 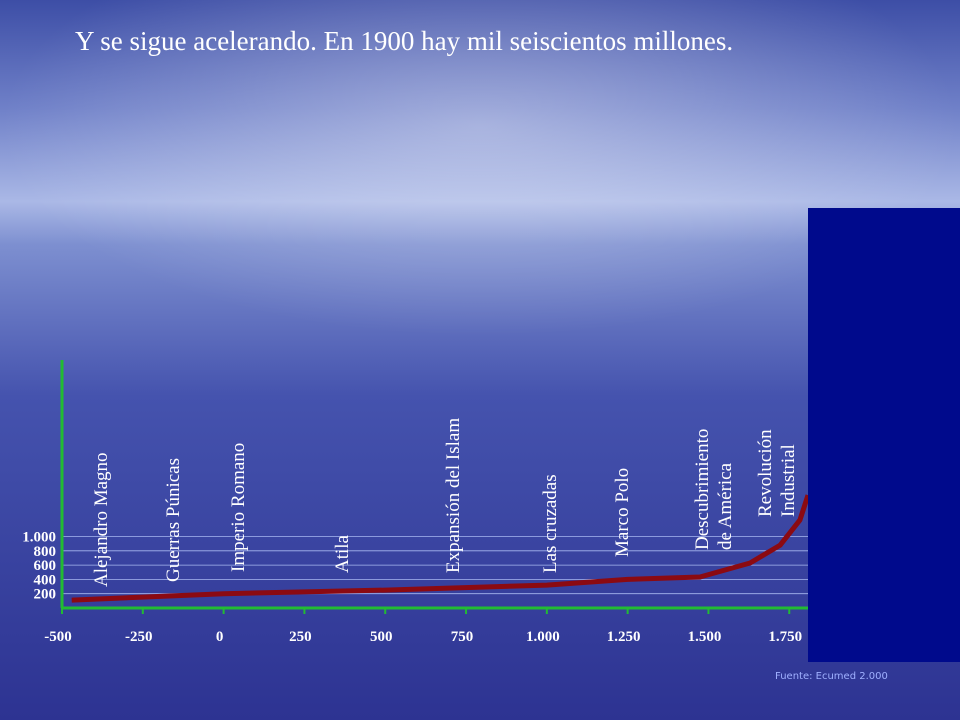 I want to click on annotation: de América, so click(x=725, y=506).